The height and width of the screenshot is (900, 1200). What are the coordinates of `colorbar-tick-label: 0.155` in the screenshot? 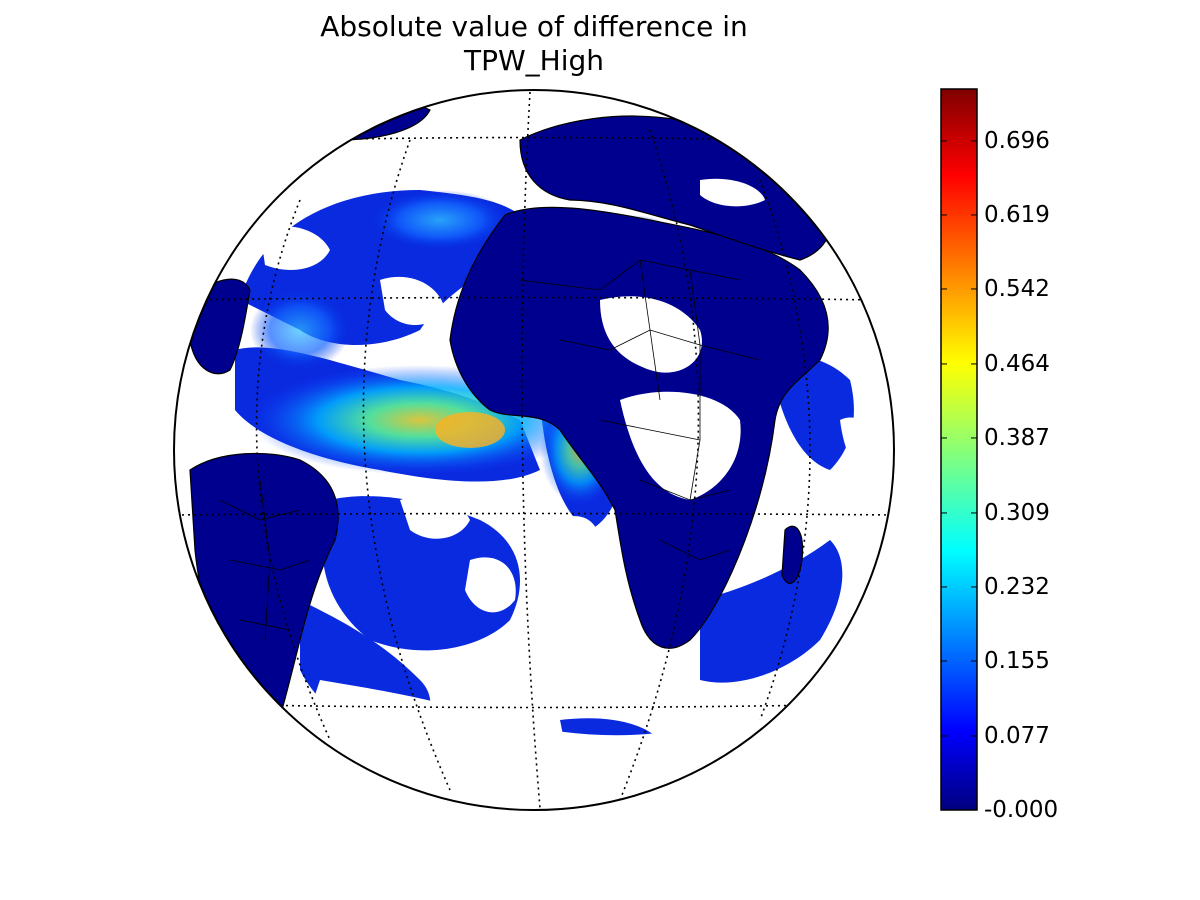 It's located at (1017, 660).